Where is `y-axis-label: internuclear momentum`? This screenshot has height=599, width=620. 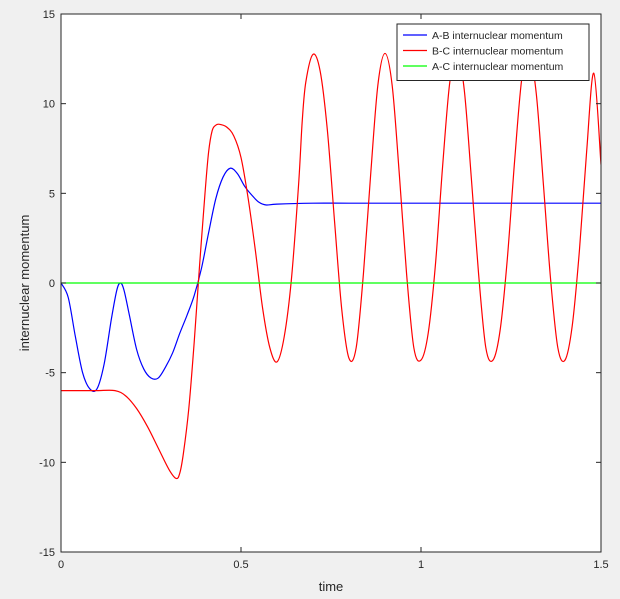 y-axis-label: internuclear momentum is located at coordinates (24, 283).